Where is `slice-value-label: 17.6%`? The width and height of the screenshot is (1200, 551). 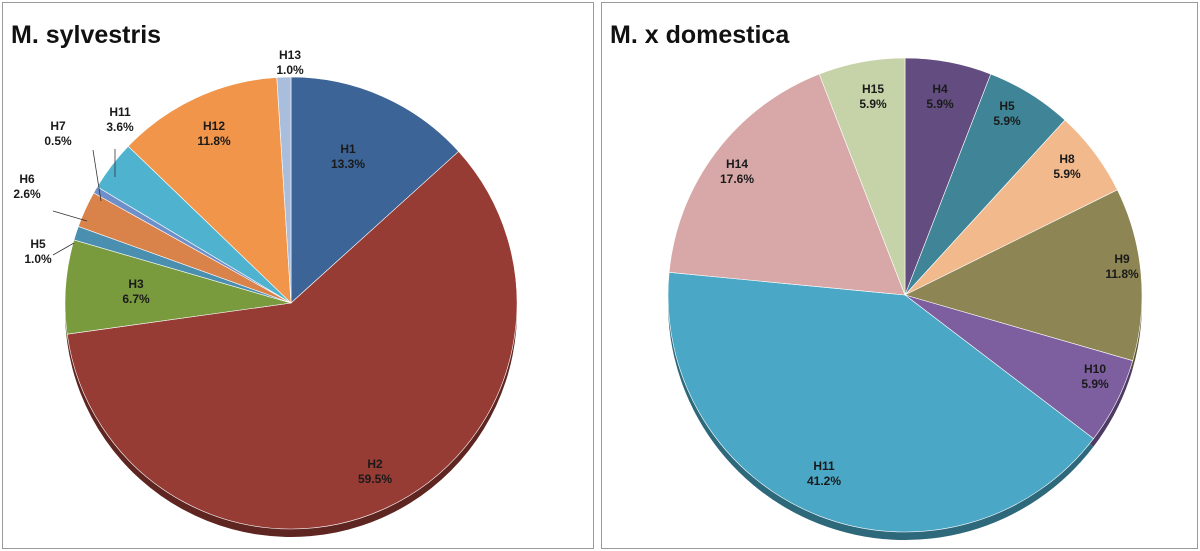
slice-value-label: 17.6% is located at coordinates (737, 179).